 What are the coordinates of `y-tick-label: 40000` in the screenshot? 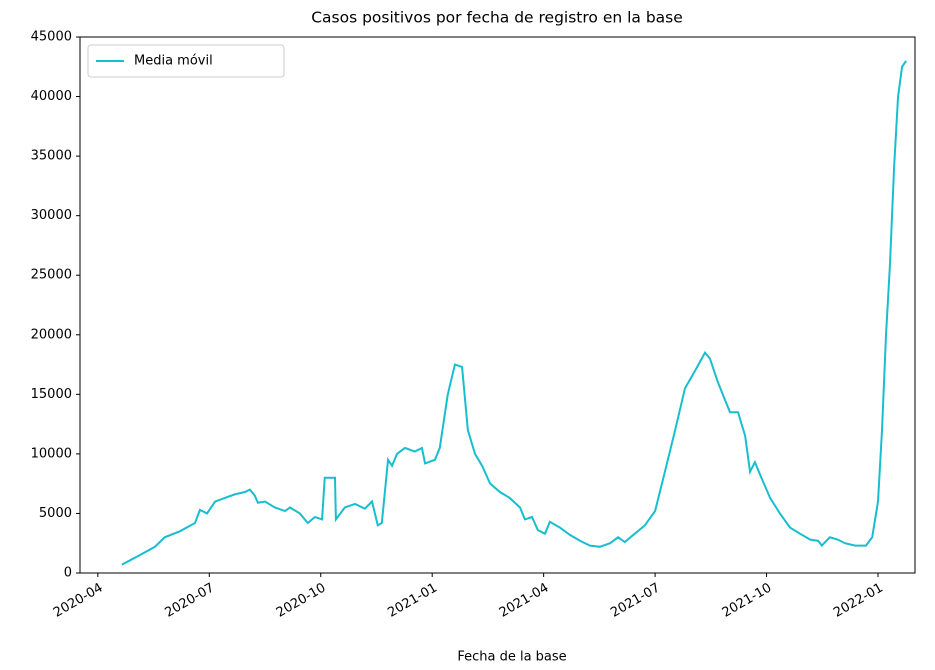 It's located at (51, 96).